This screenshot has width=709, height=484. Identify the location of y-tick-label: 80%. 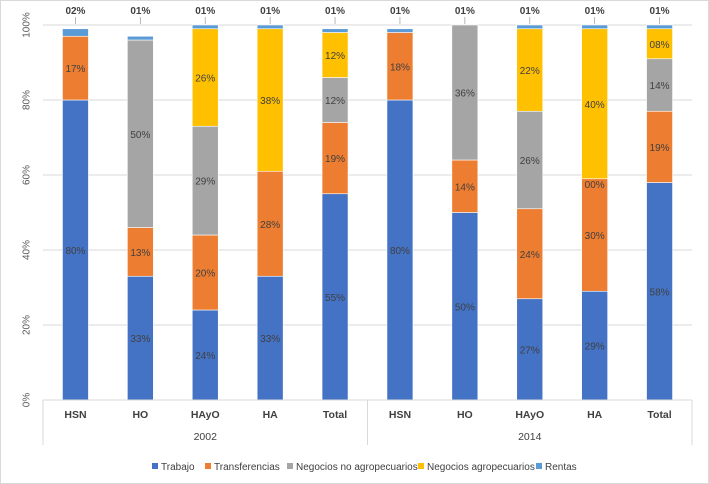
(27, 100).